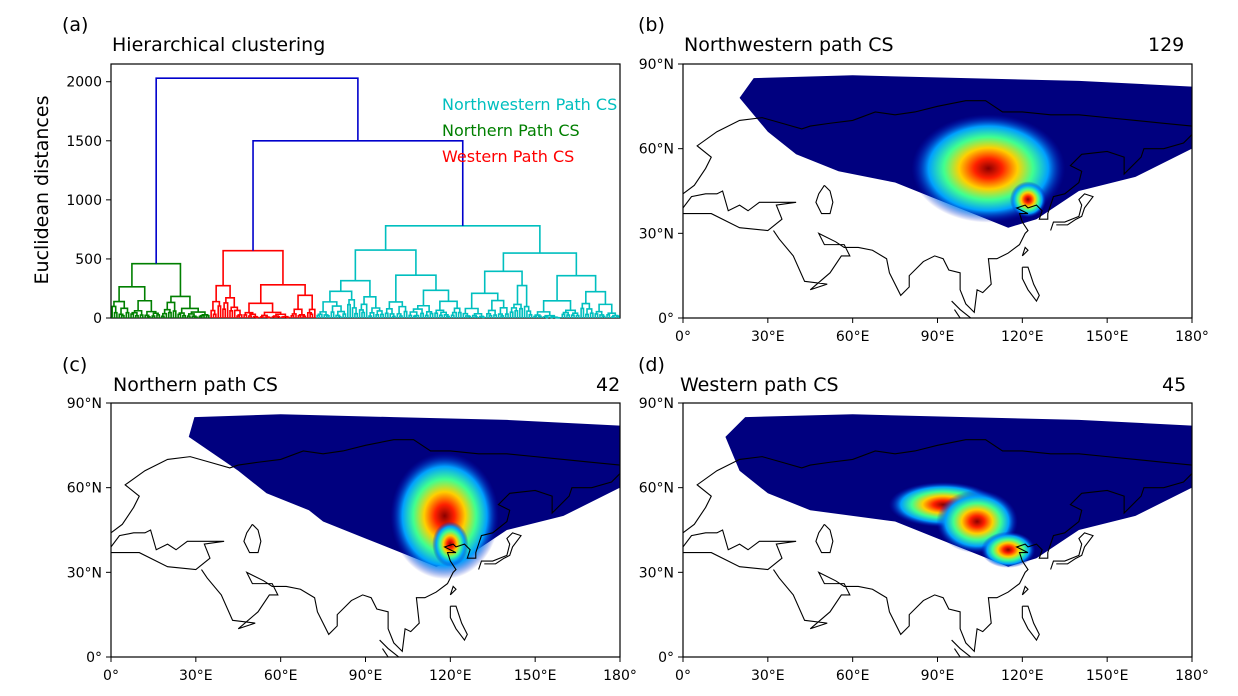  I want to click on legend-entry: Northern Path CS, so click(511, 130).